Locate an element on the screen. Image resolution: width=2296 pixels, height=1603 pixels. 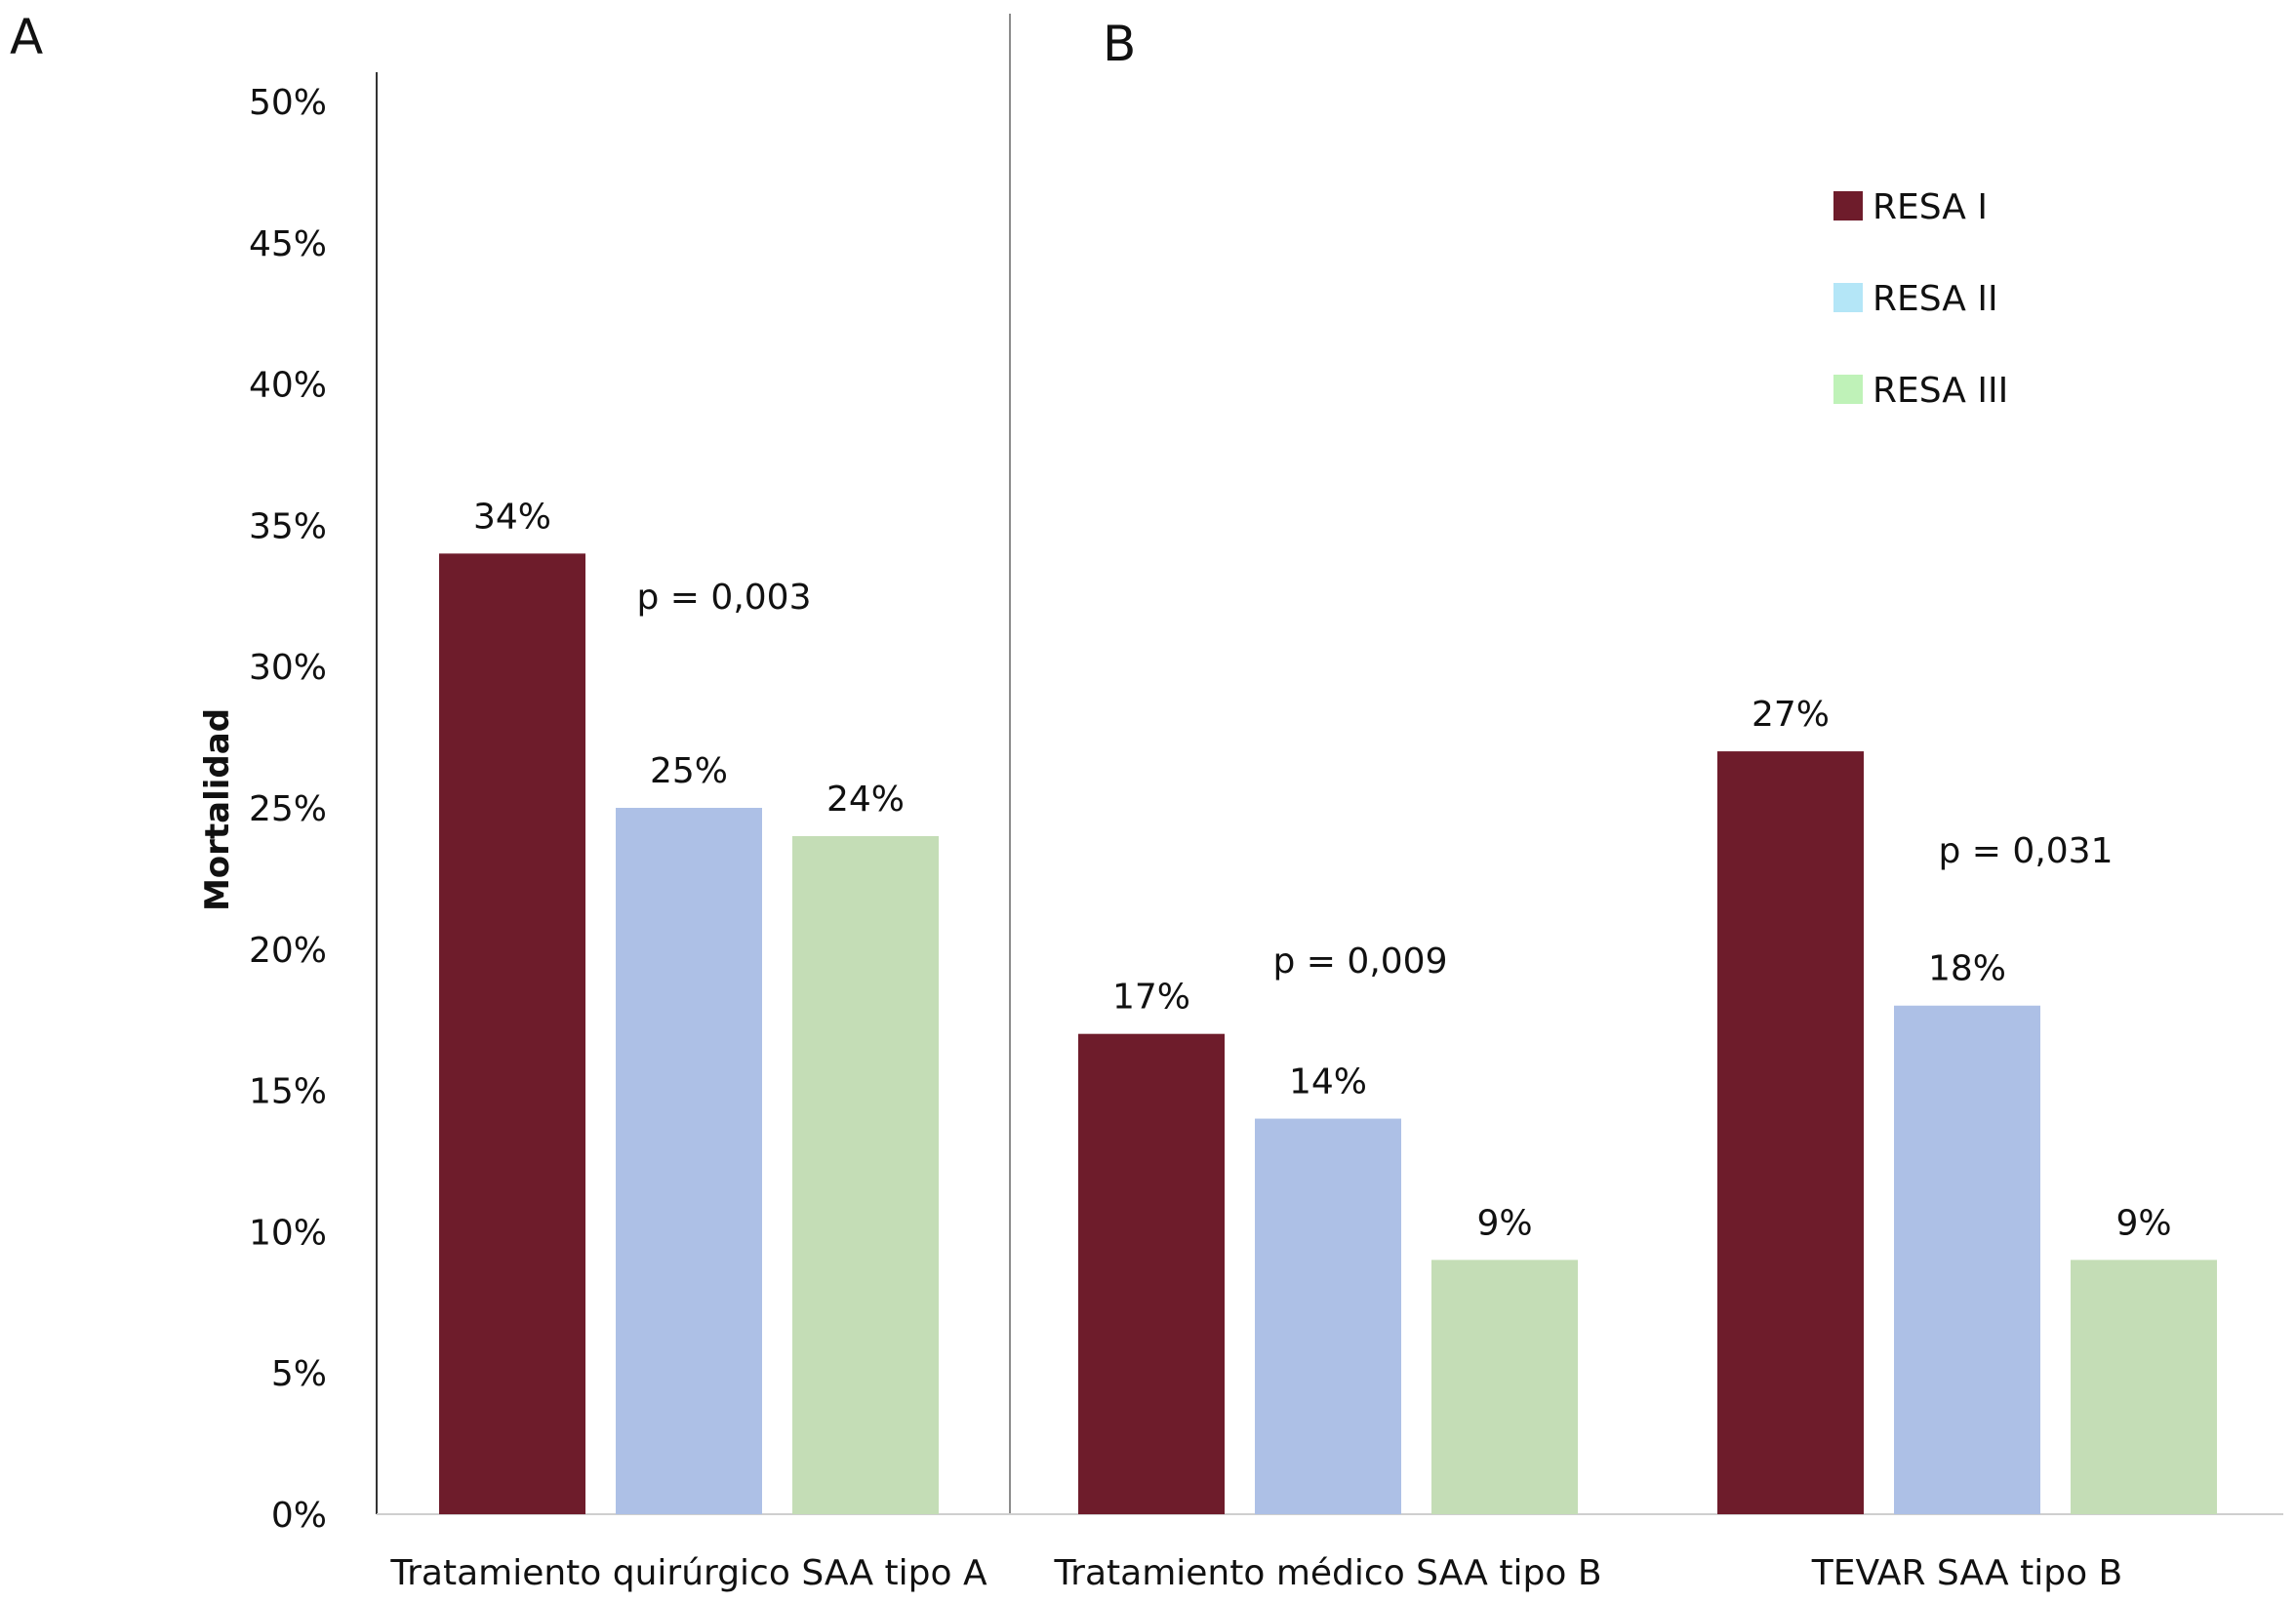
y-tick-label: 50% is located at coordinates (288, 103).